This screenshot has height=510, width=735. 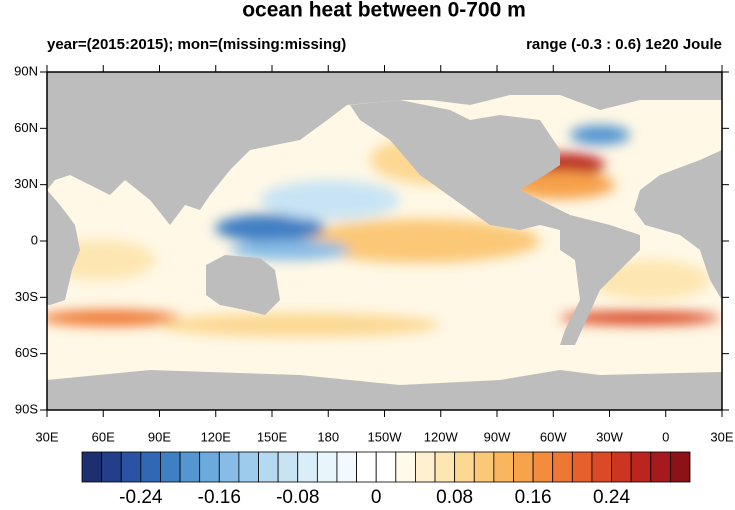 What do you see at coordinates (26, 127) in the screenshot?
I see `y-tick-label: 60N` at bounding box center [26, 127].